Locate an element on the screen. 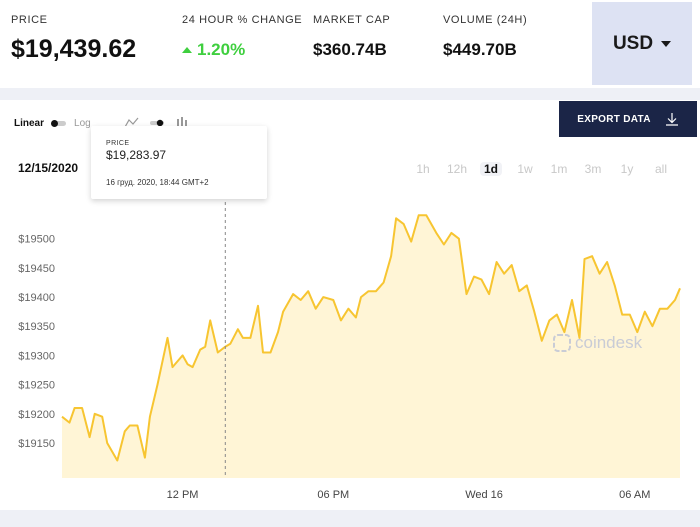 The height and width of the screenshot is (527, 700). range-12h: 12h is located at coordinates (457, 169).